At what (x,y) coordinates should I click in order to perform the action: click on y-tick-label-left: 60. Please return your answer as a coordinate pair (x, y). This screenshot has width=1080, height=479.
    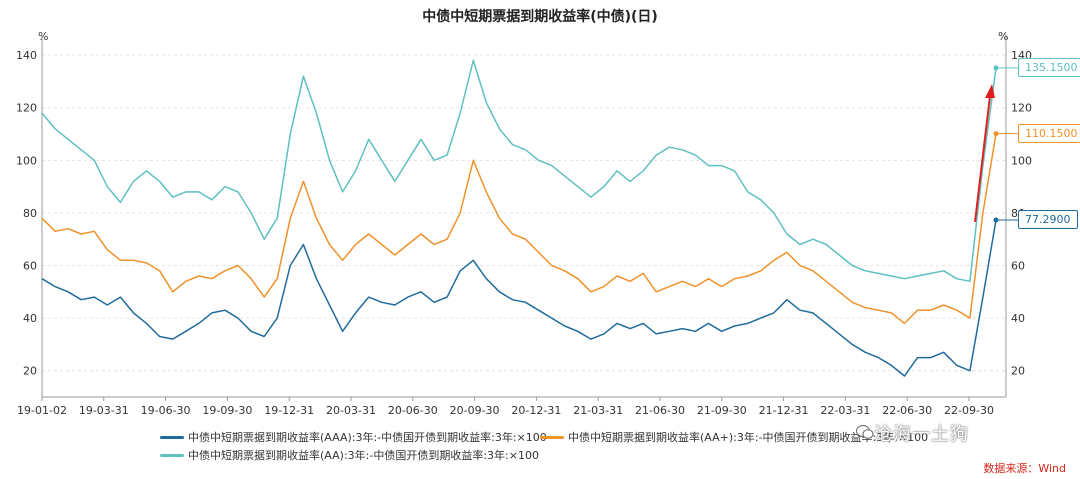
    Looking at the image, I should click on (30, 266).